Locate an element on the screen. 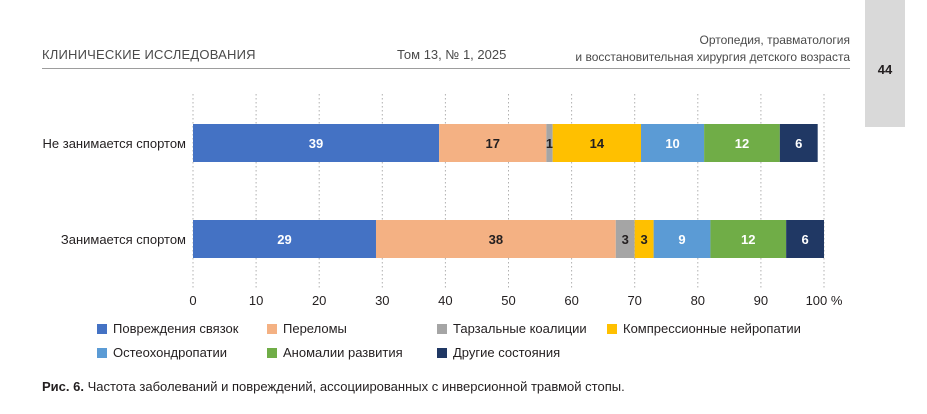  data-label: 9 is located at coordinates (681, 239).